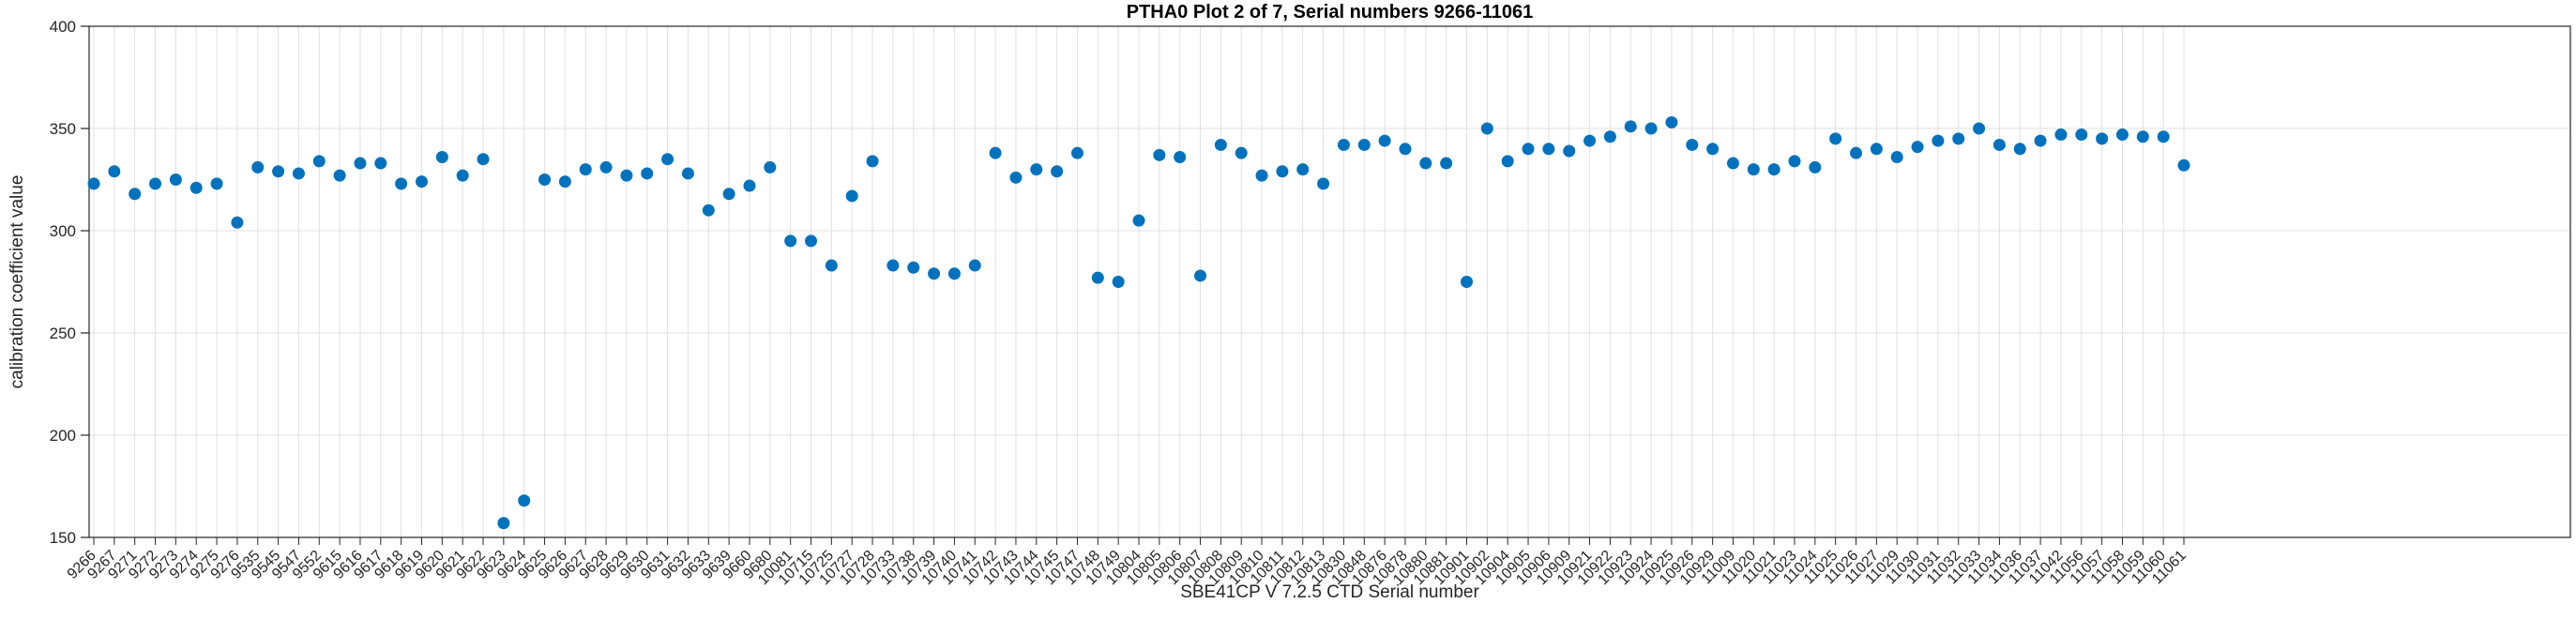 Image resolution: width=2576 pixels, height=634 pixels. I want to click on y-tick-label: 350, so click(63, 129).